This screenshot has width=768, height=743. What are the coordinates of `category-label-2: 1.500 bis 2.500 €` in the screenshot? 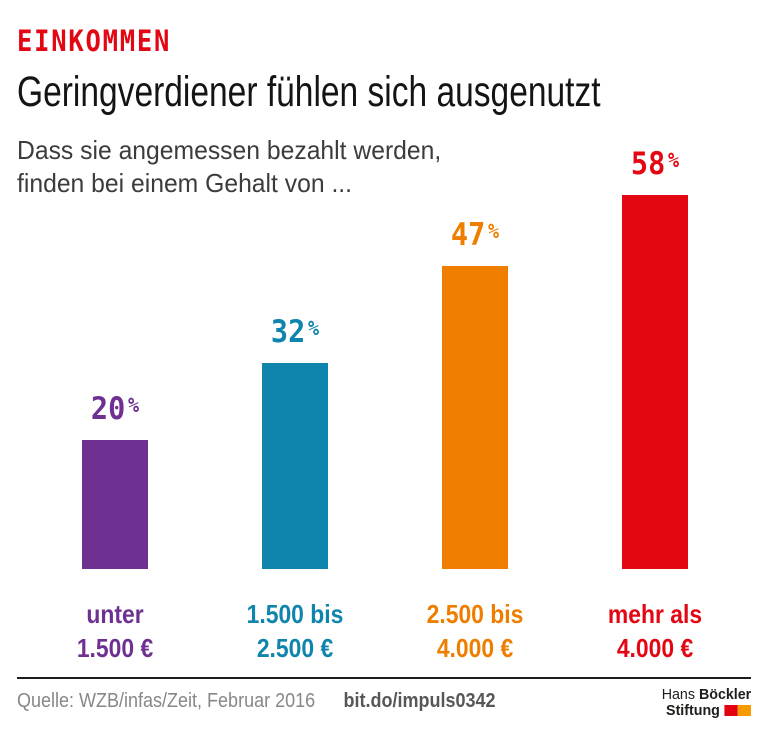 It's located at (295, 631).